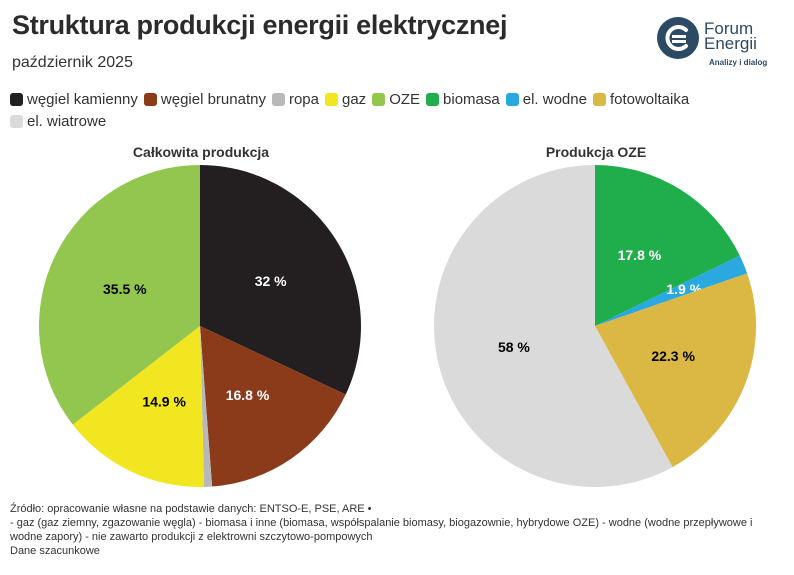  Describe the element at coordinates (125, 289) in the screenshot. I see `pie-data-label: 35.5 %` at that location.